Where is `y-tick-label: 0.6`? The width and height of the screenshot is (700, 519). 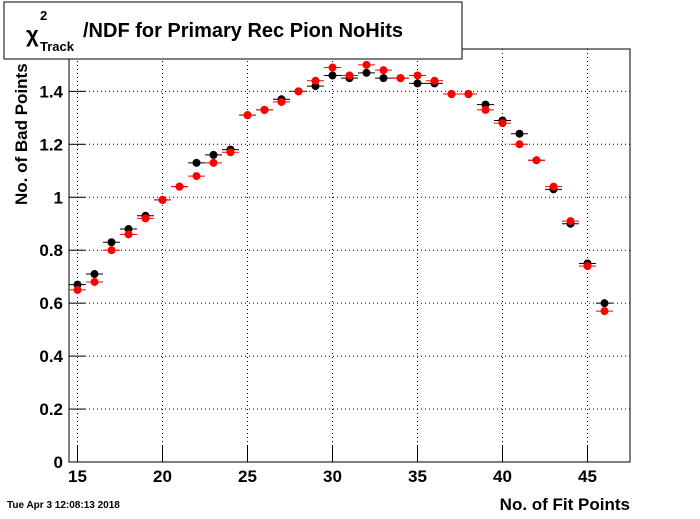
y-tick-label: 0.6 is located at coordinates (51, 303).